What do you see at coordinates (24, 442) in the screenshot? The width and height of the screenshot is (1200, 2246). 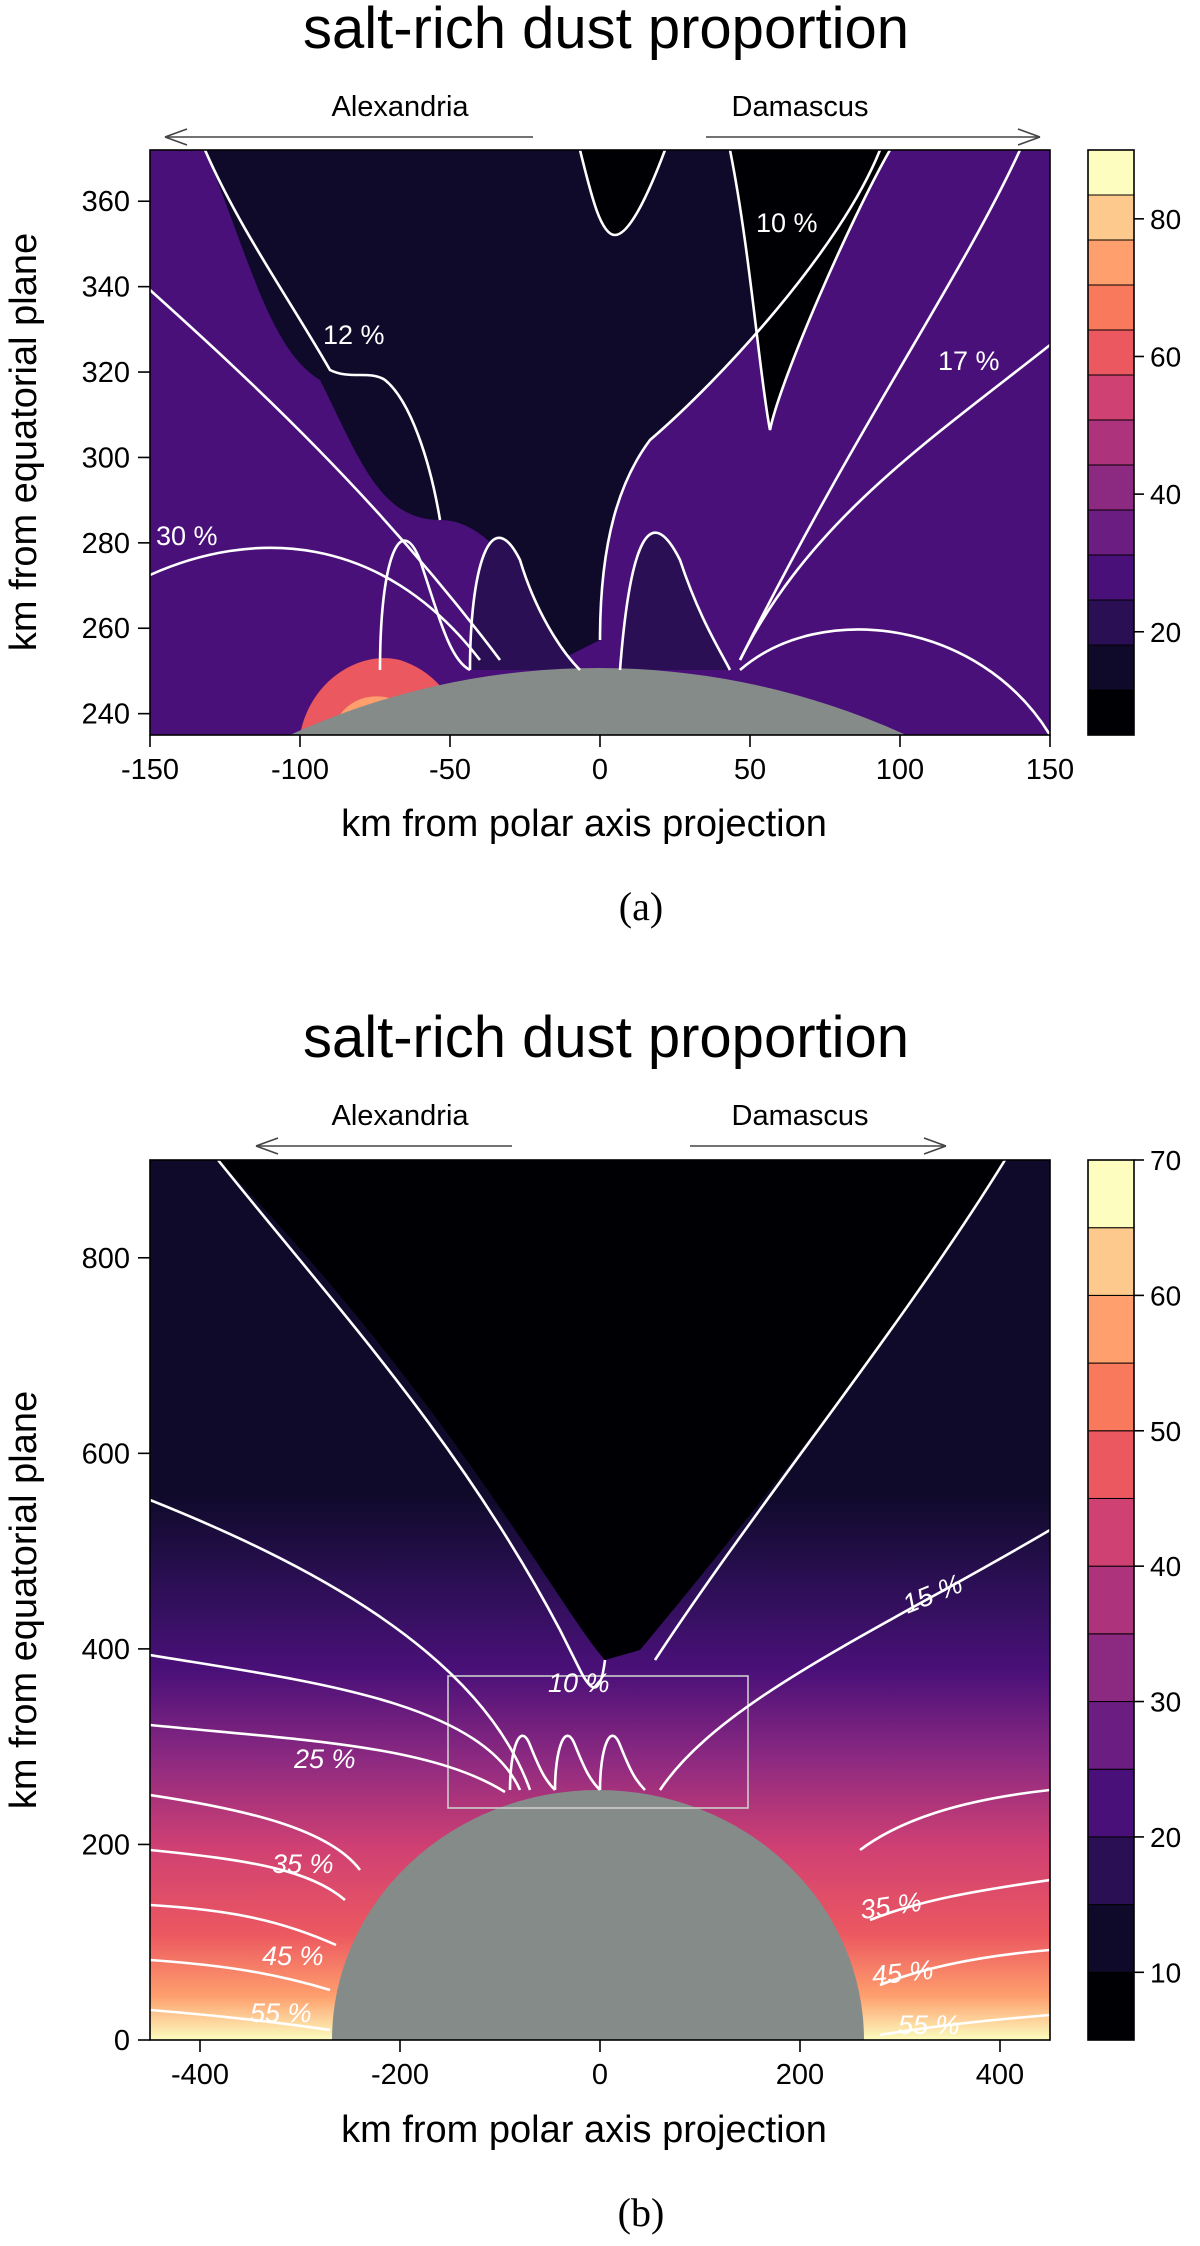 I see `panel-a-y-axis-title: km from equatorial plane` at bounding box center [24, 442].